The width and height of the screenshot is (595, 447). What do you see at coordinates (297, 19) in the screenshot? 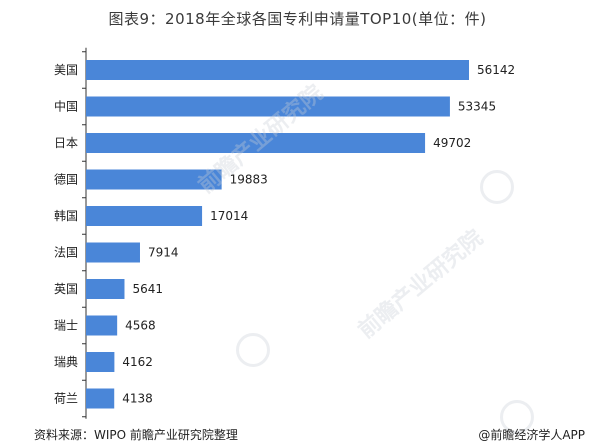
I see `chart-title: 图表9：2018年全球各国专利申请量TOP10(单位：件)` at bounding box center [297, 19].